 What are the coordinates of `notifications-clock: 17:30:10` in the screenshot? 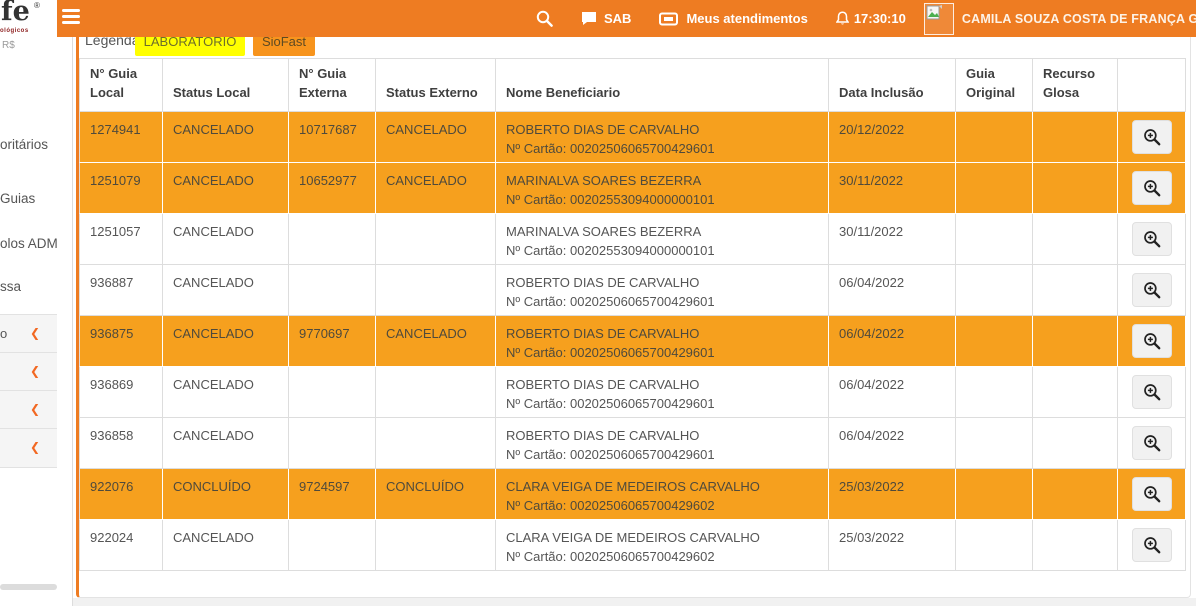 It's located at (870, 18).